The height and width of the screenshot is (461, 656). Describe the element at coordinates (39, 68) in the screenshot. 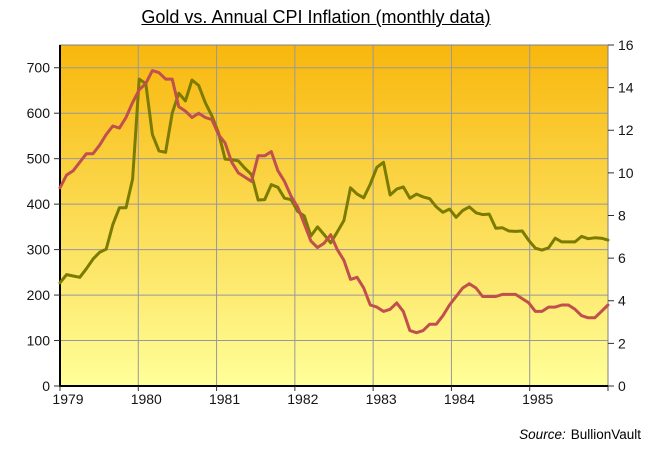

I see `svg-text: 700` at that location.